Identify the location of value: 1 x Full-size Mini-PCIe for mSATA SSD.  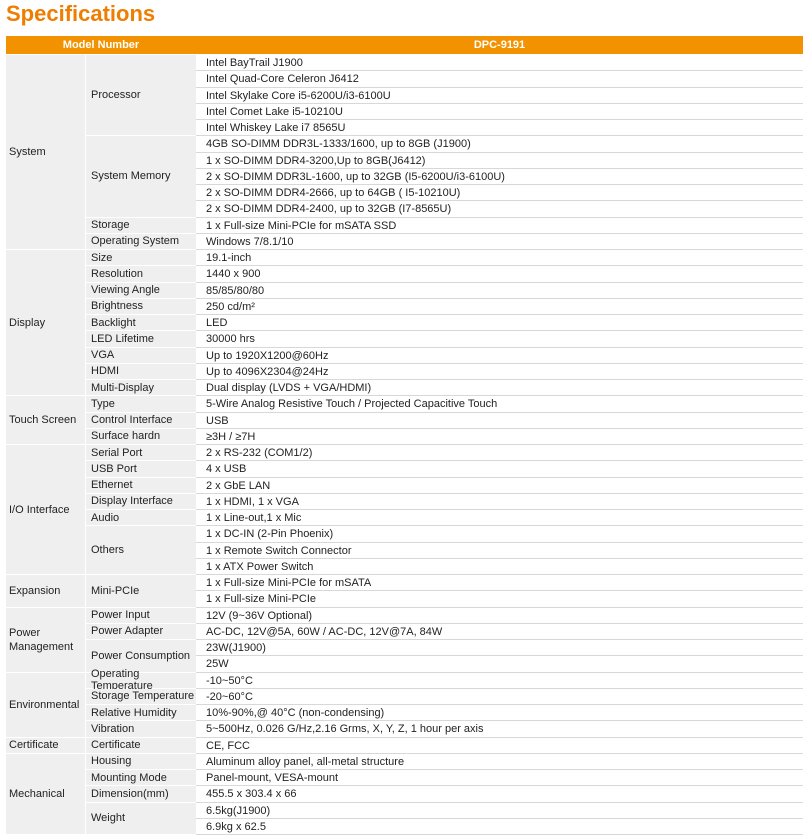
(499, 226).